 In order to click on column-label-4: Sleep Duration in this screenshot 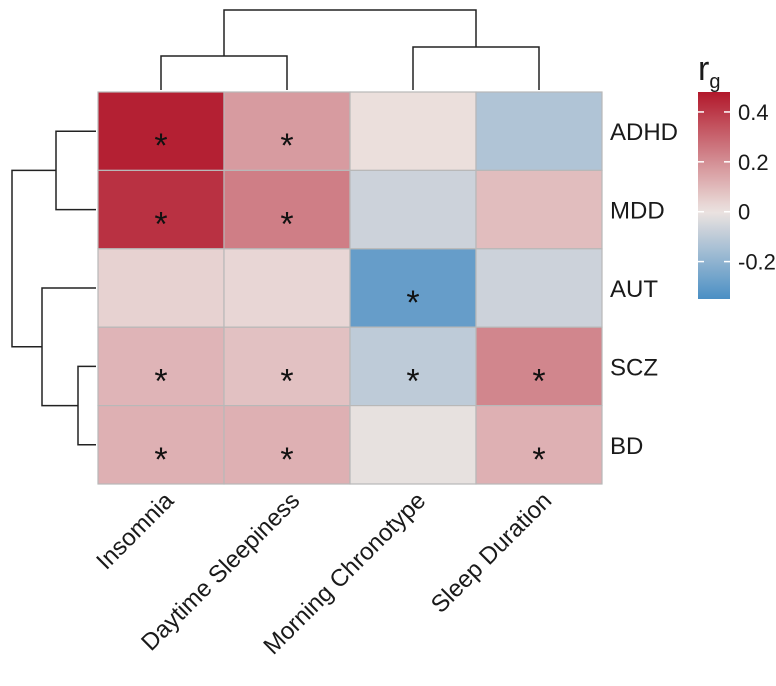, I will do `click(491, 552)`.